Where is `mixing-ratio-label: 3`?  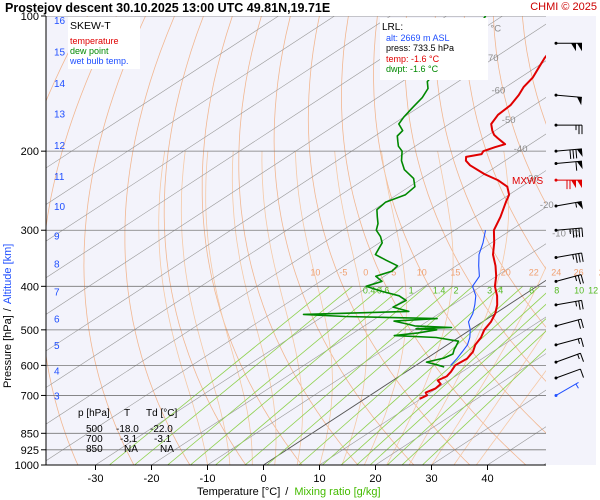
mixing-ratio-label: 3 is located at coordinates (489, 291).